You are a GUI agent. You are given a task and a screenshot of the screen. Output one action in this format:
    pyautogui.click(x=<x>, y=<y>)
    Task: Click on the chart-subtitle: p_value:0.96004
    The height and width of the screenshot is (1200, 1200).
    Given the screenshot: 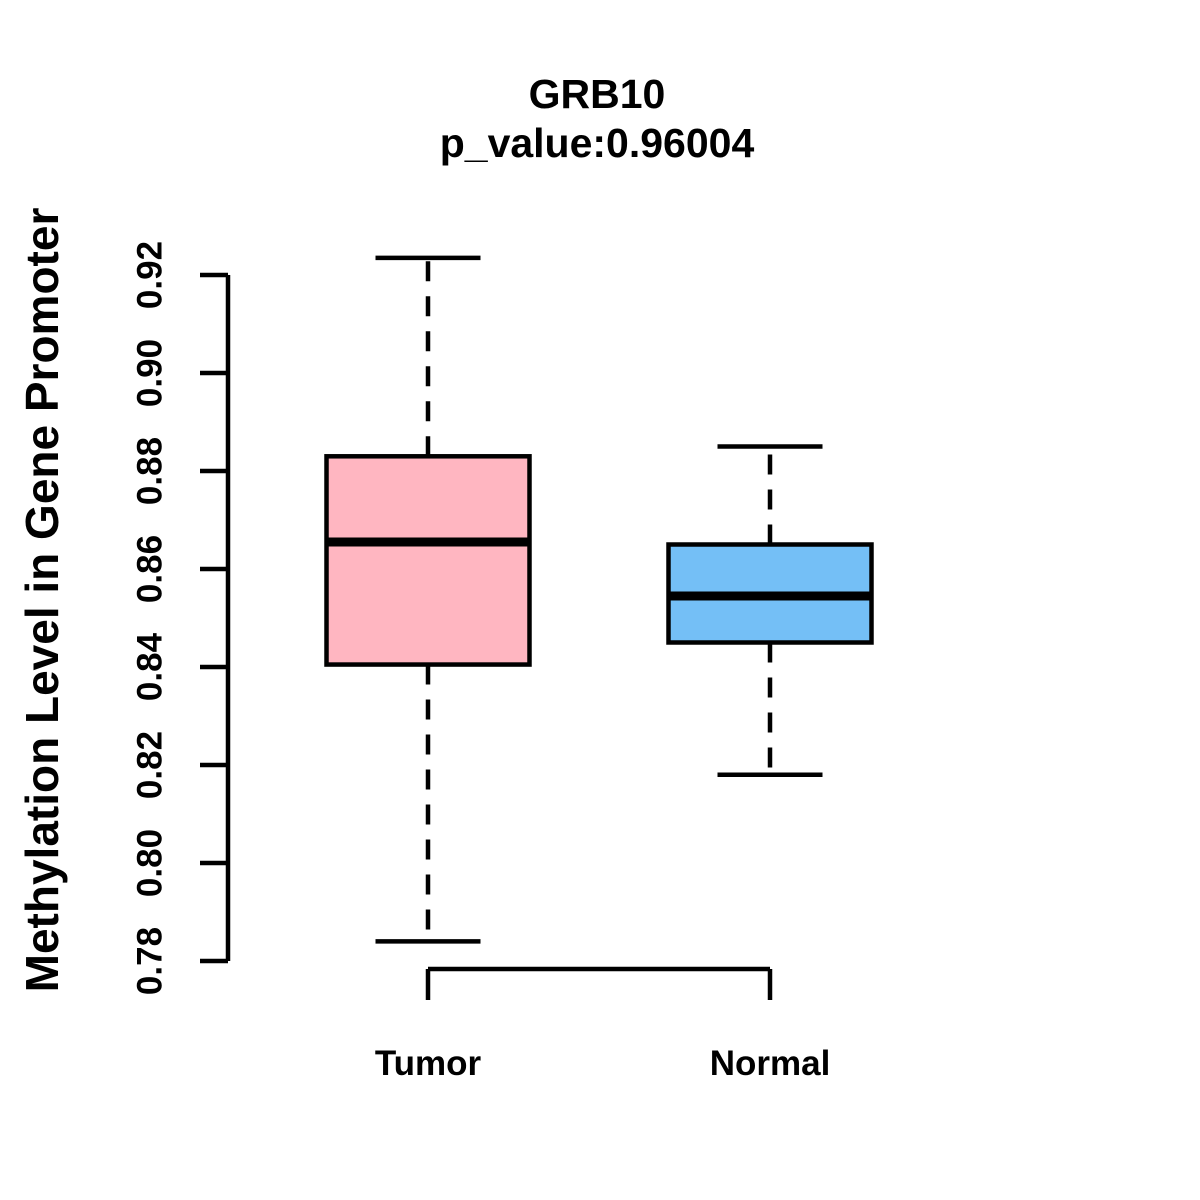 What is the action you would take?
    pyautogui.click(x=597, y=143)
    